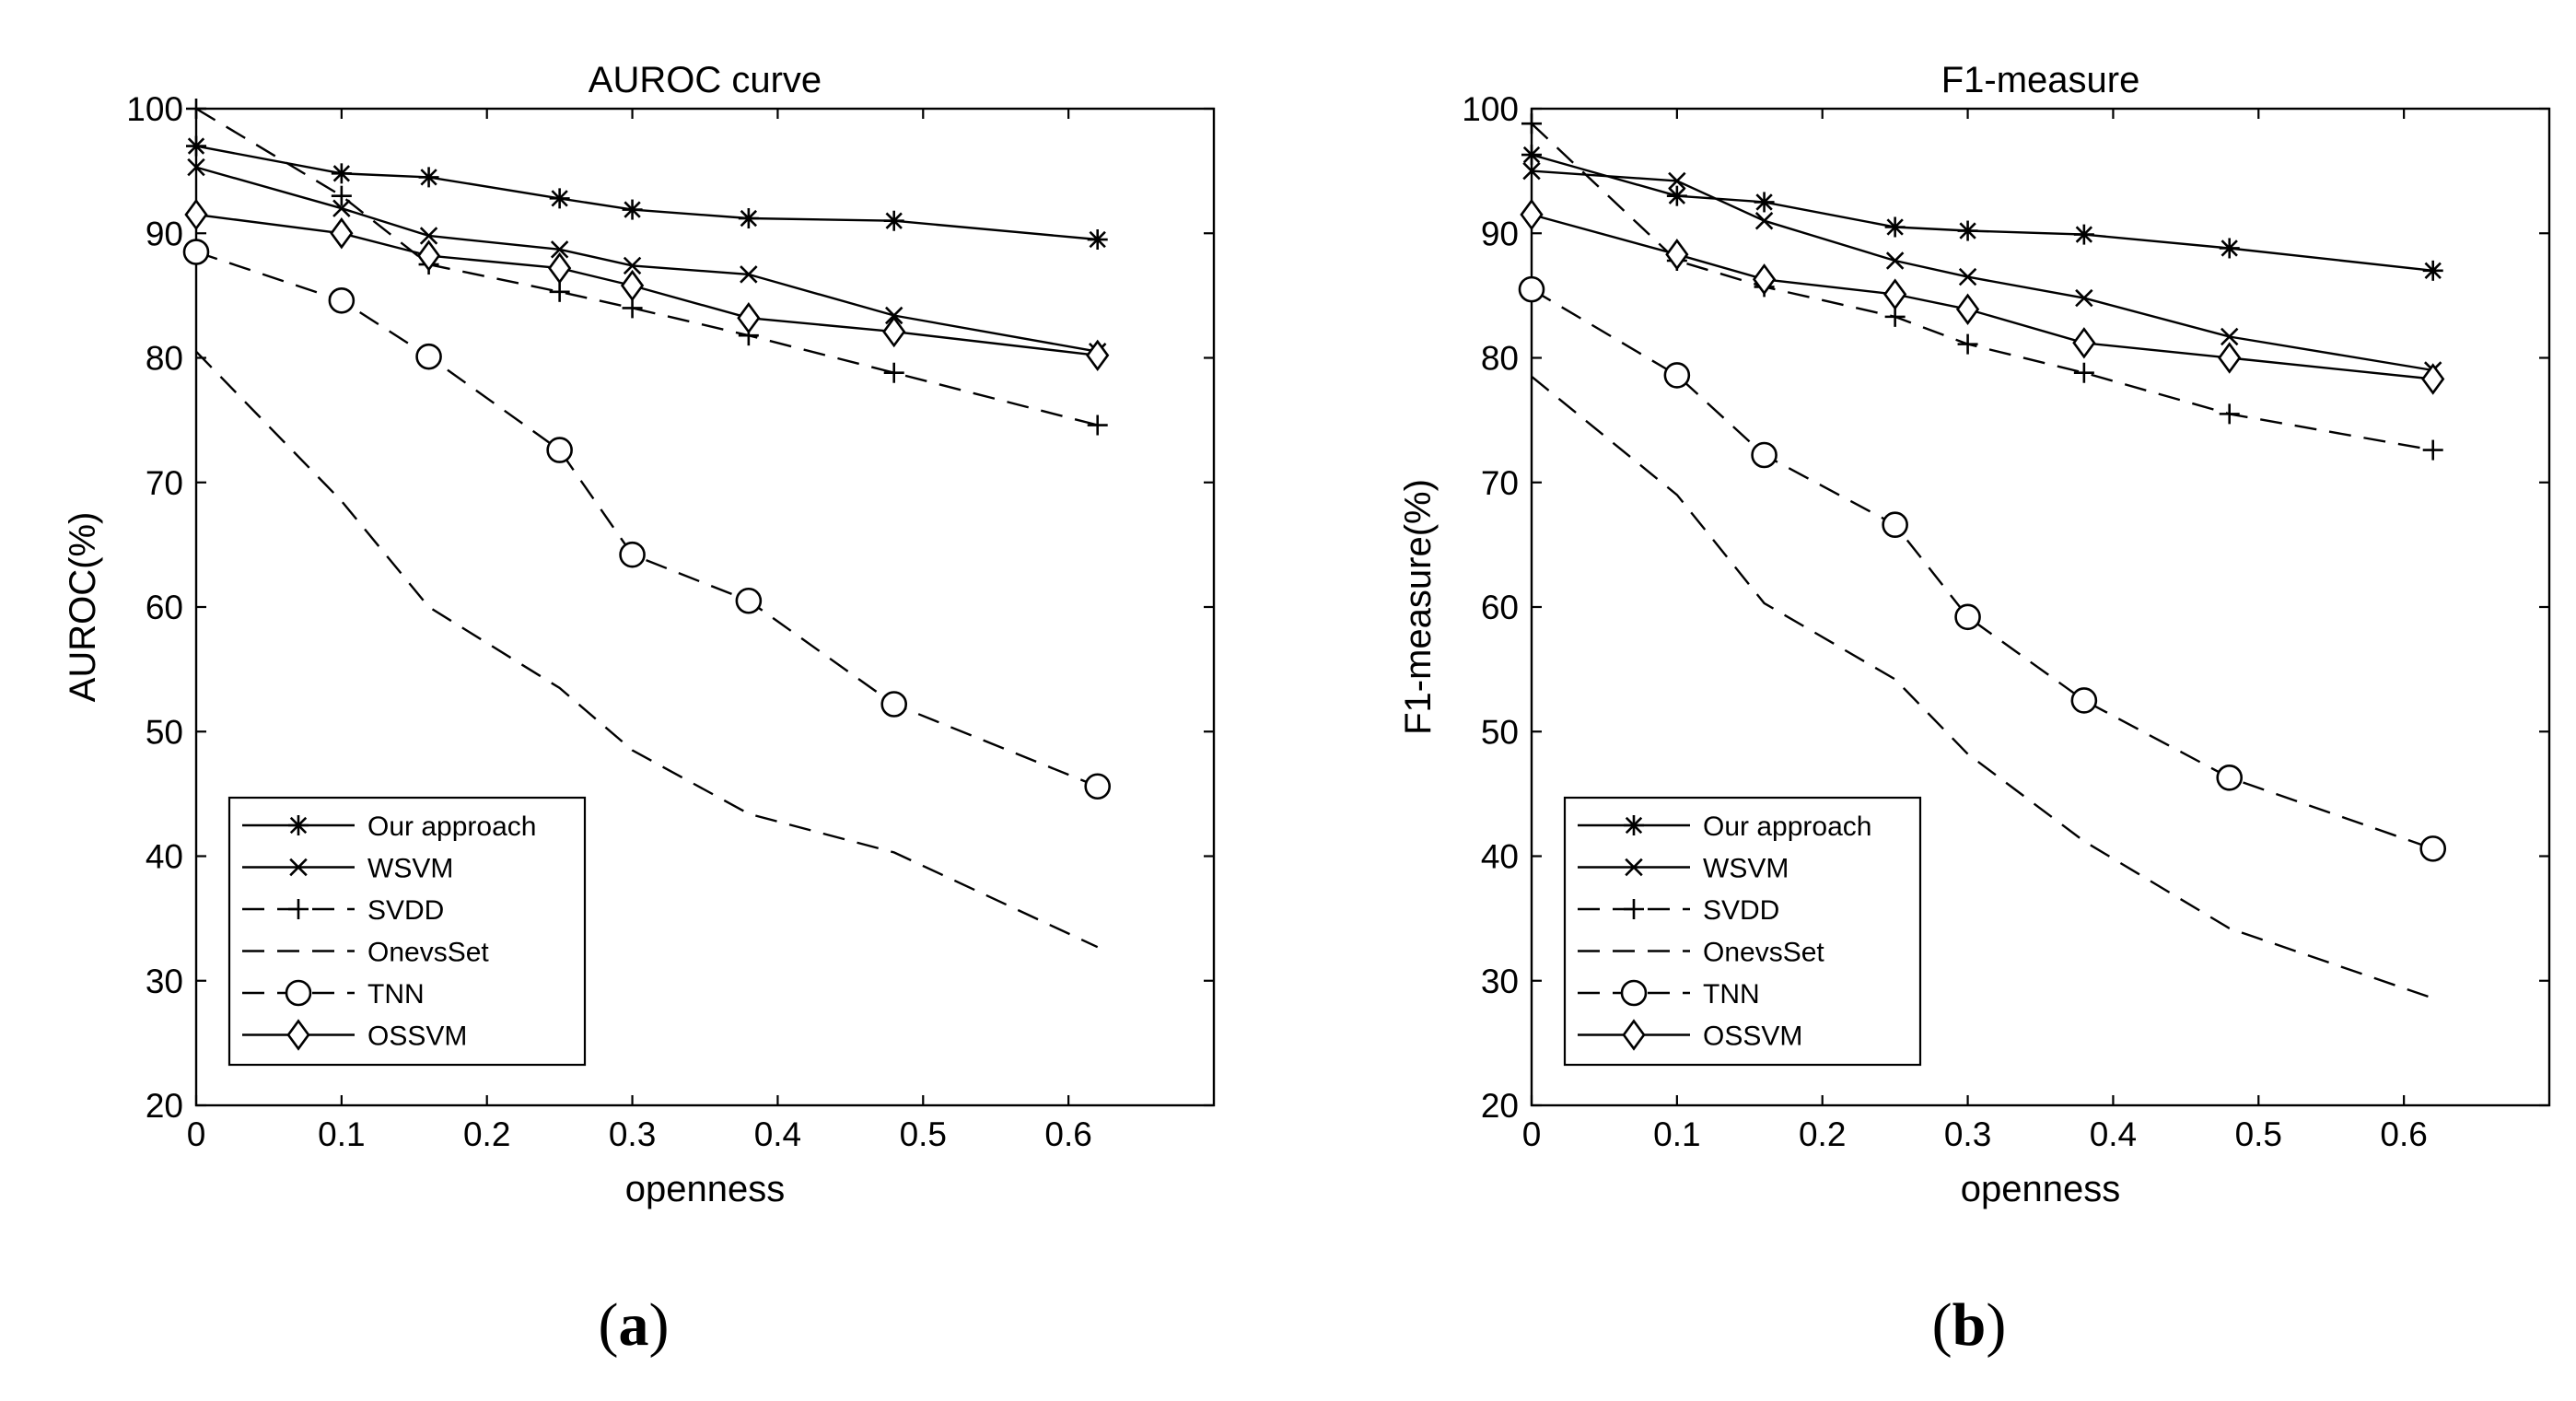 This screenshot has height=1401, width=2576. What do you see at coordinates (341, 1134) in the screenshot?
I see `auroc-x-tick-label: 0.1` at bounding box center [341, 1134].